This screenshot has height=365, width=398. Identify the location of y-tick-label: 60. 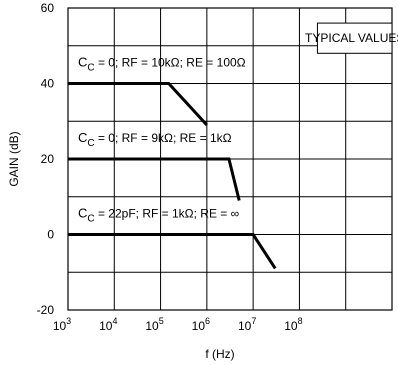
(48, 8).